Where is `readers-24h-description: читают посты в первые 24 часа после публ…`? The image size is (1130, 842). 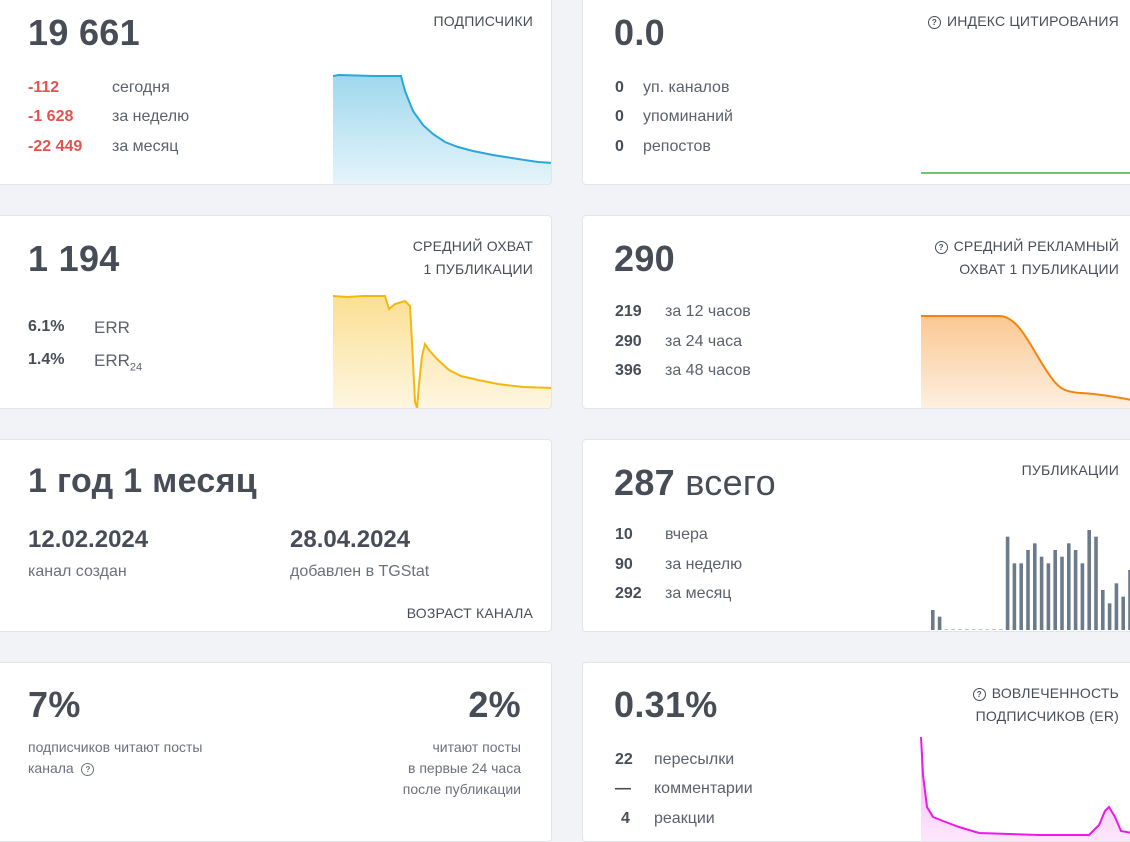 readers-24h-description: читают посты в первые 24 часа после публ… is located at coordinates (461, 768).